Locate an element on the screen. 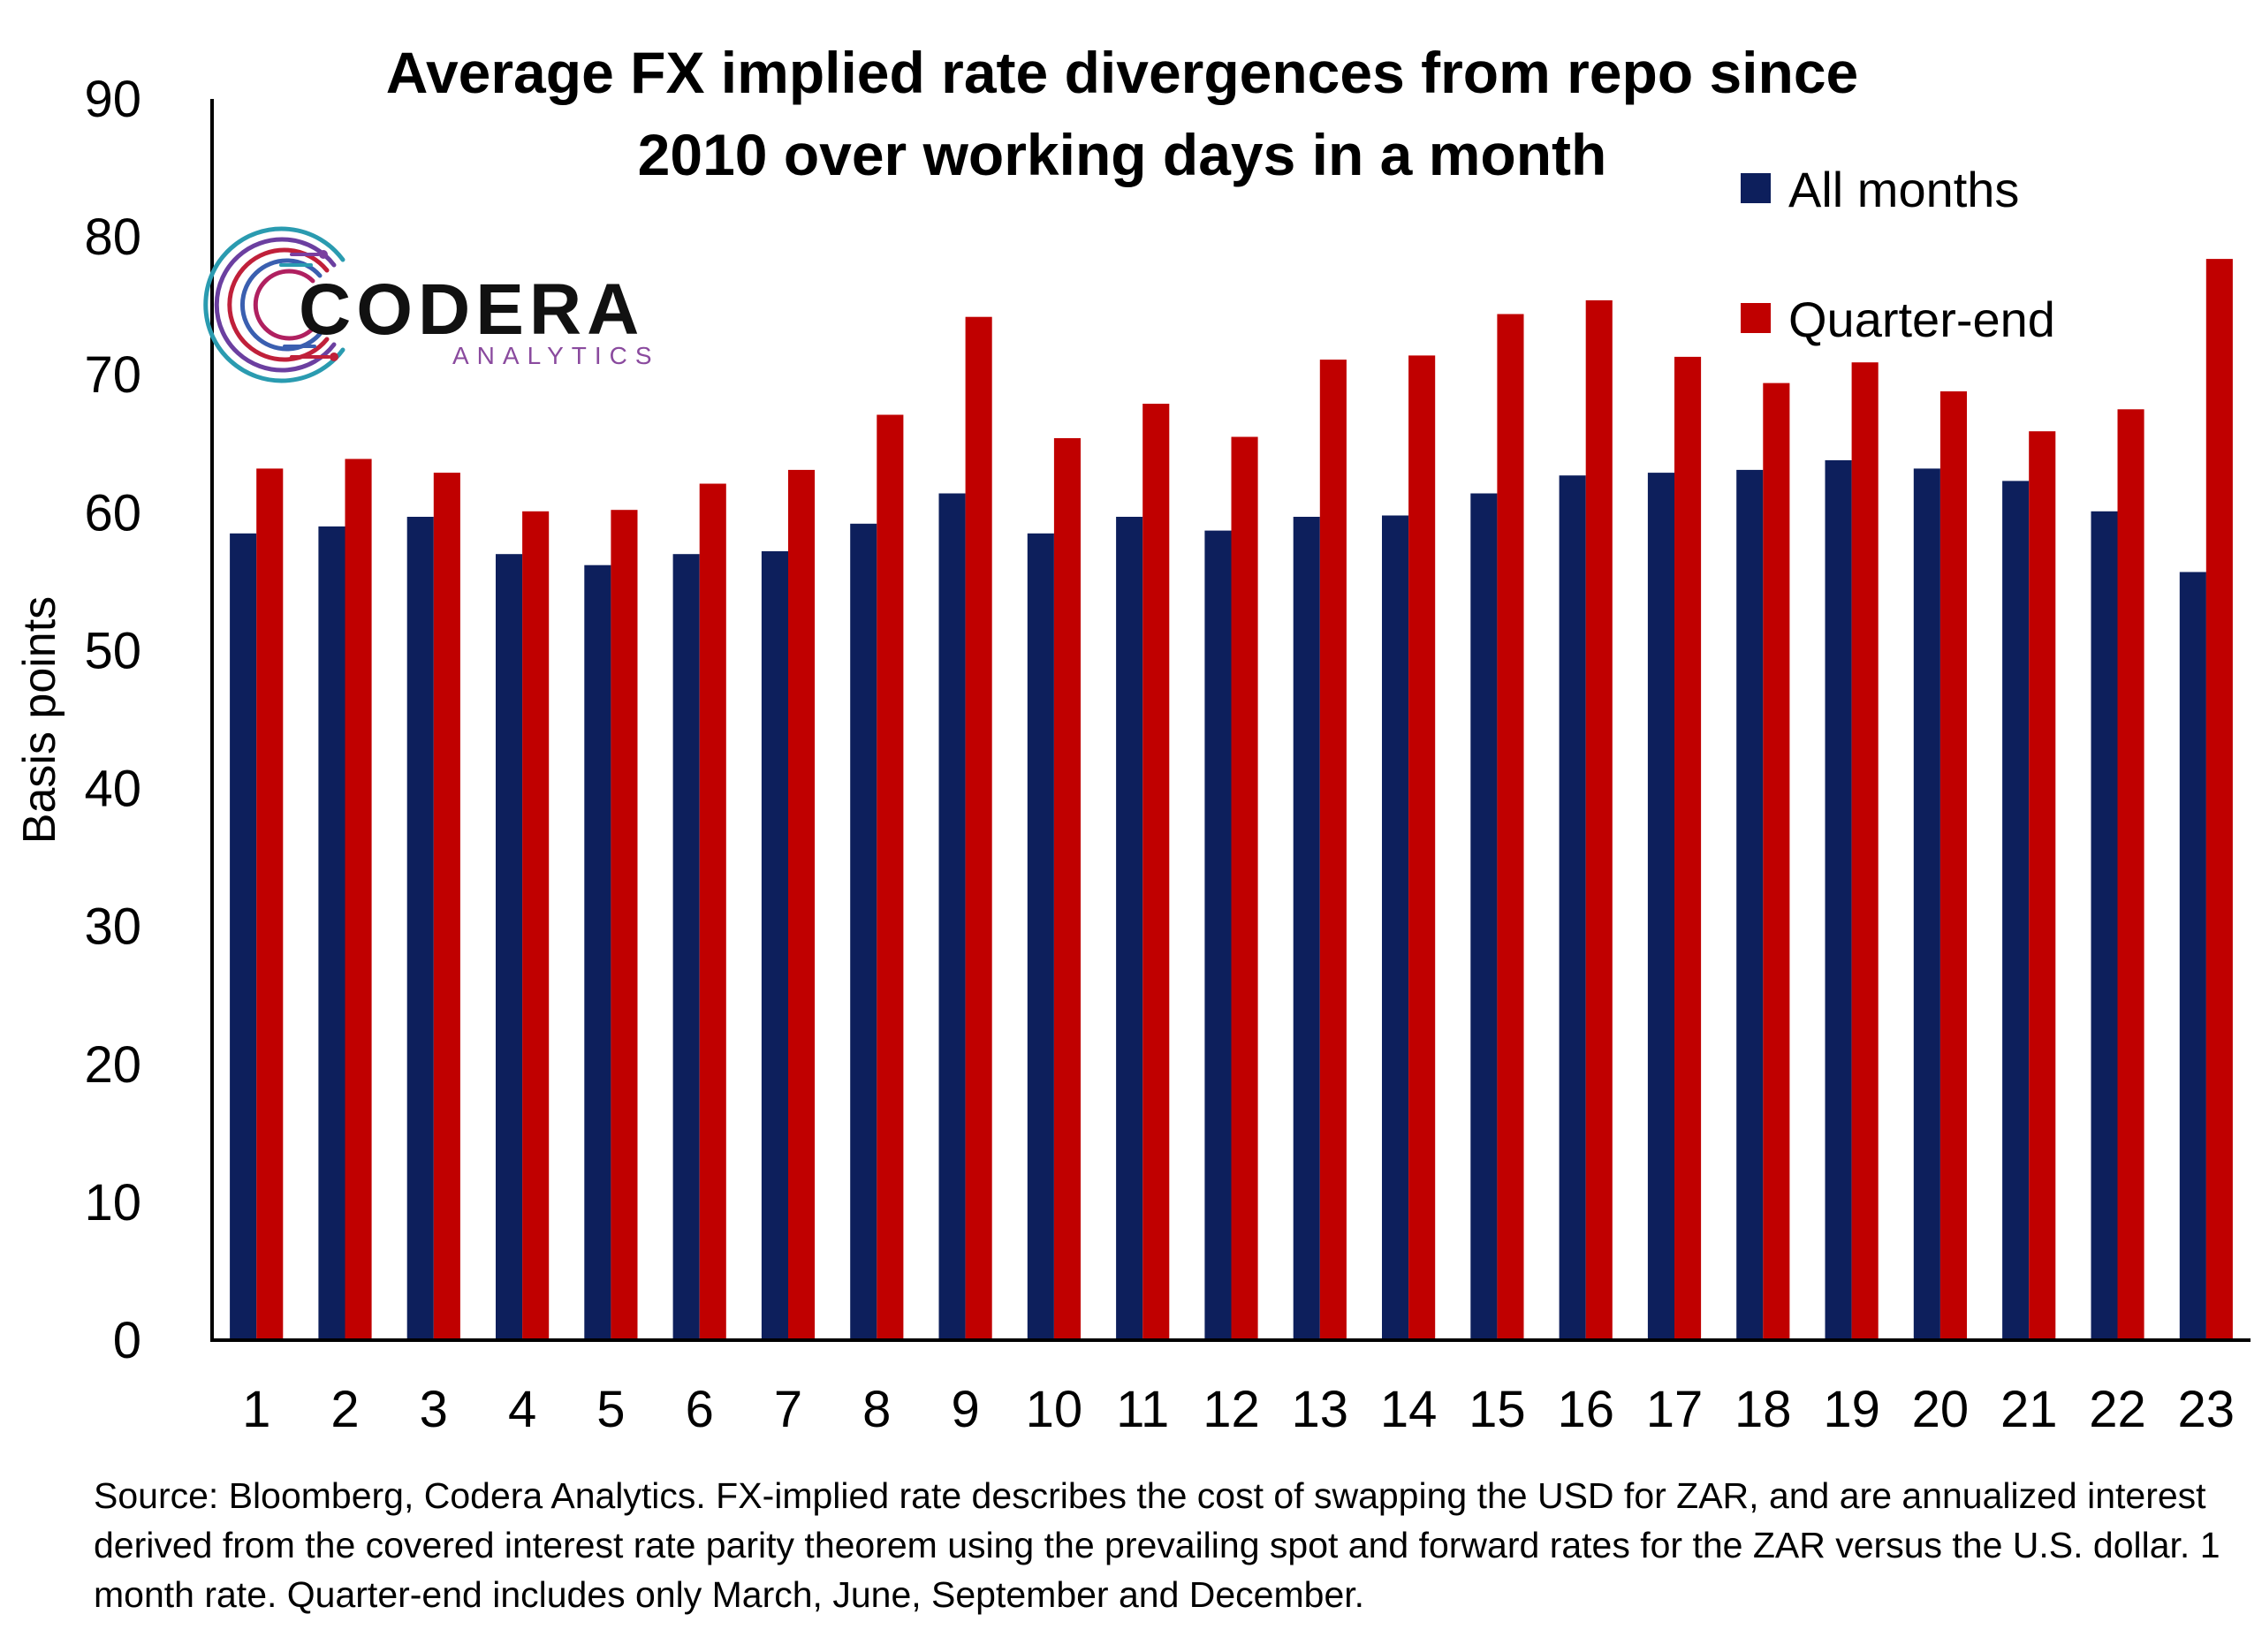  chart-title-line-2: 2010 over working days in a month is located at coordinates (1122, 154).